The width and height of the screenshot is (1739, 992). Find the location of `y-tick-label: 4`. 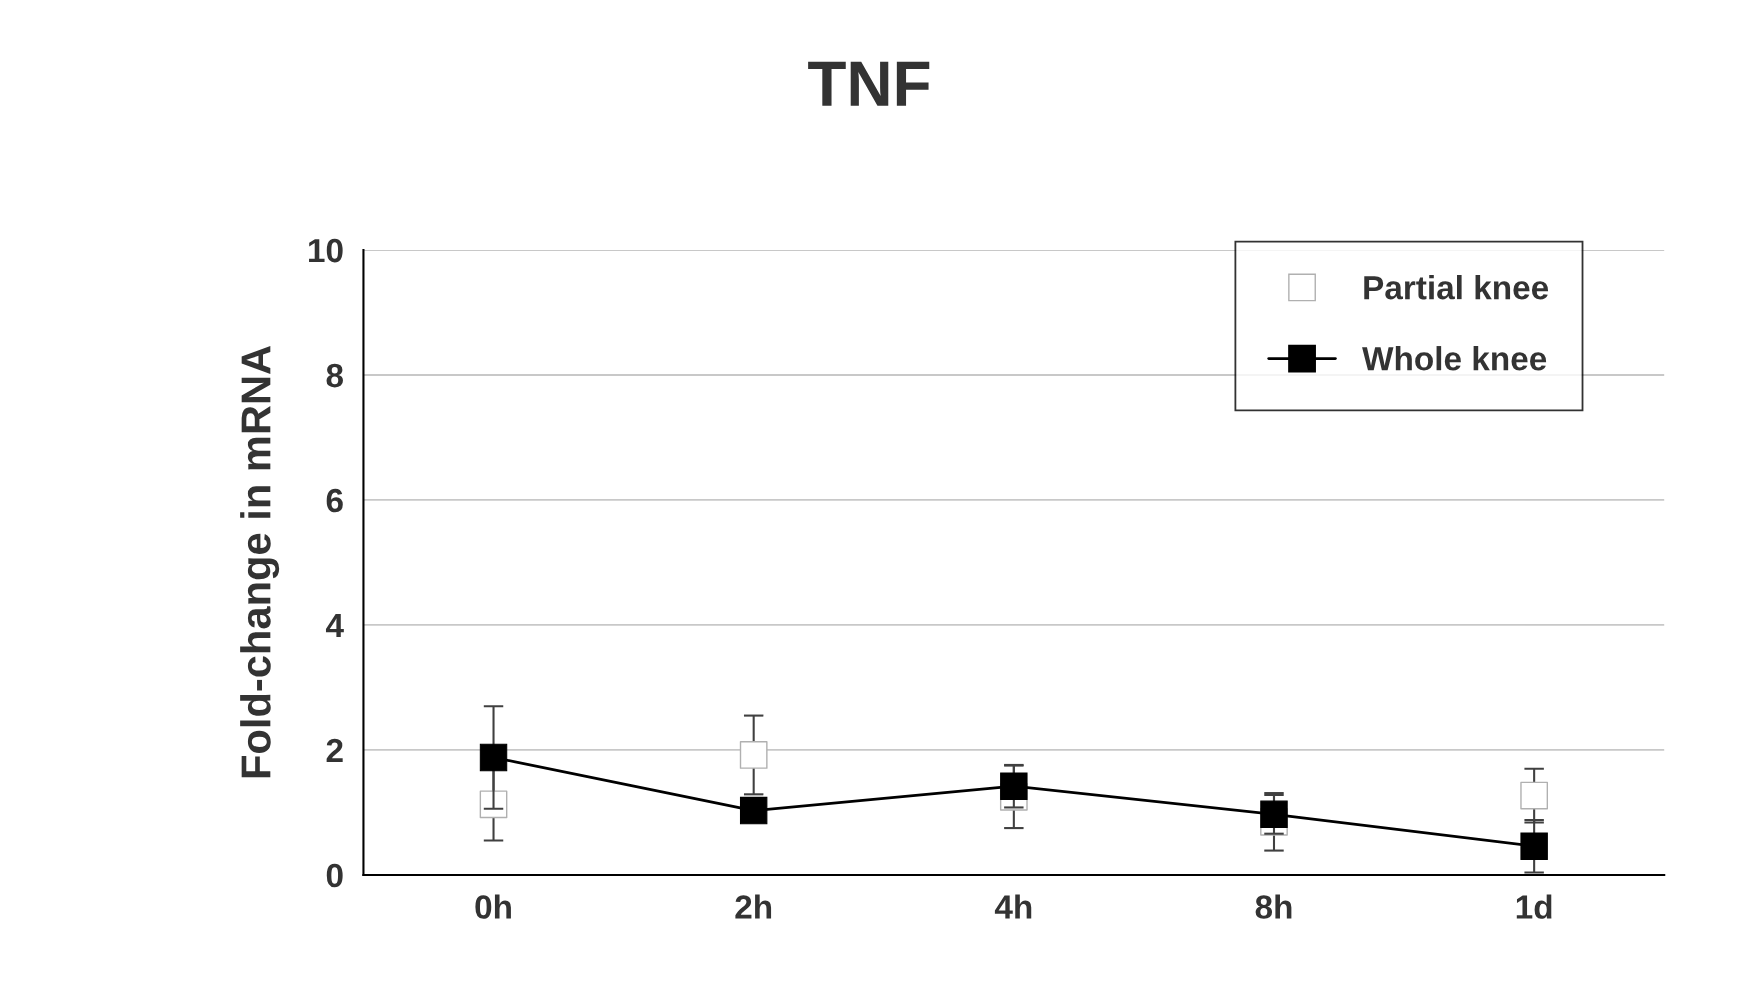

y-tick-label: 4 is located at coordinates (334, 626).